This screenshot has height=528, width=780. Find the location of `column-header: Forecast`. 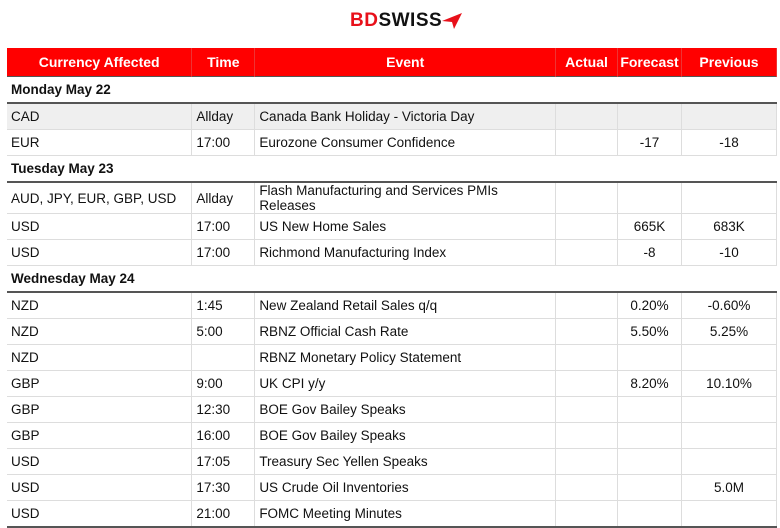

column-header: Forecast is located at coordinates (649, 62).